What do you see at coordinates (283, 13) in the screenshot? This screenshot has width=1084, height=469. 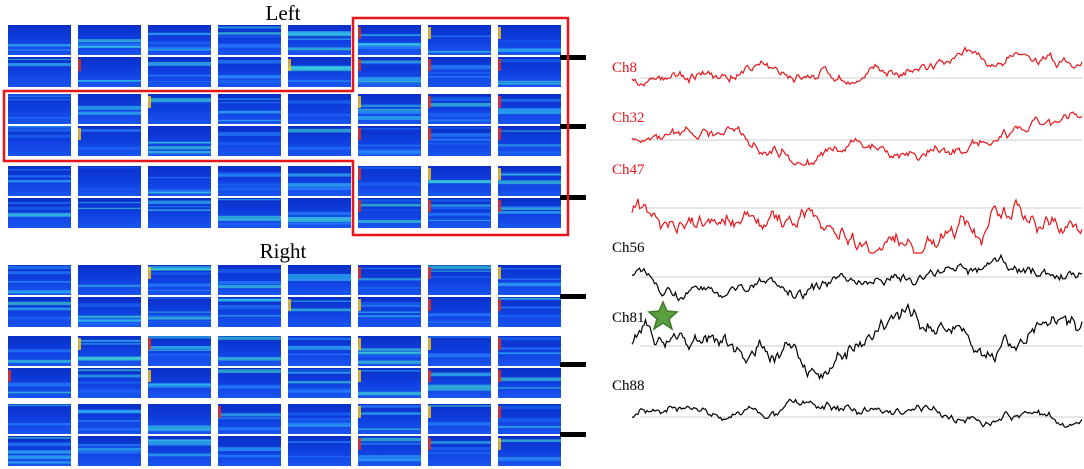 I see `left-title: Left` at bounding box center [283, 13].